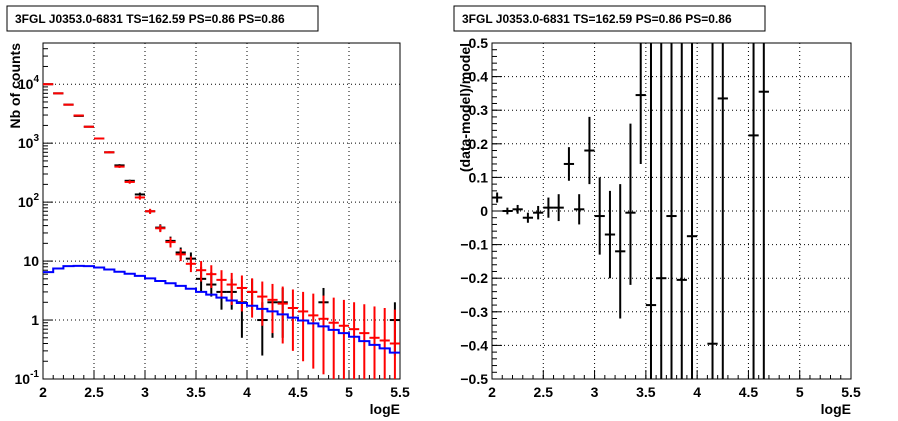 This screenshot has height=421, width=898. Describe the element at coordinates (484, 211) in the screenshot. I see `y-tick-label: 0` at that location.